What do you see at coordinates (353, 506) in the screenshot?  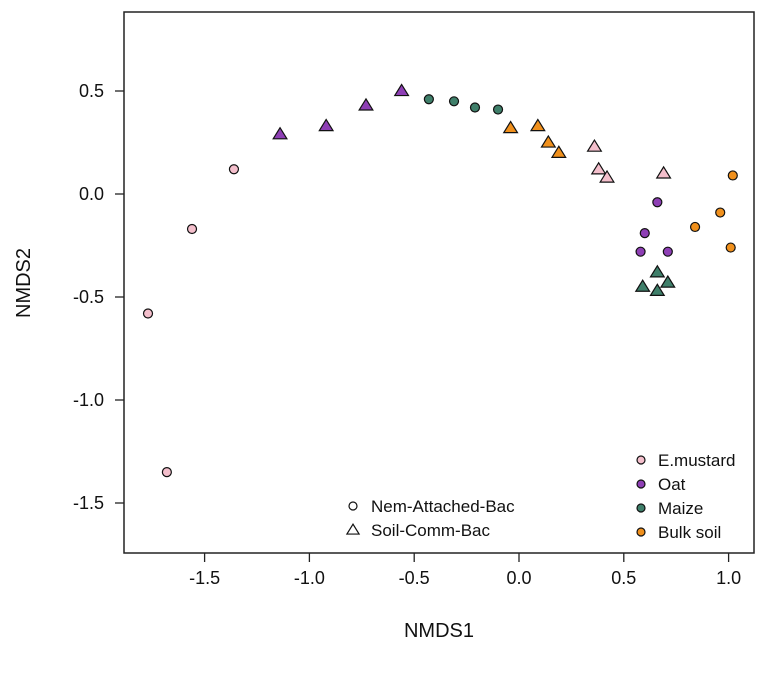 I see `legend-circle-icon` at bounding box center [353, 506].